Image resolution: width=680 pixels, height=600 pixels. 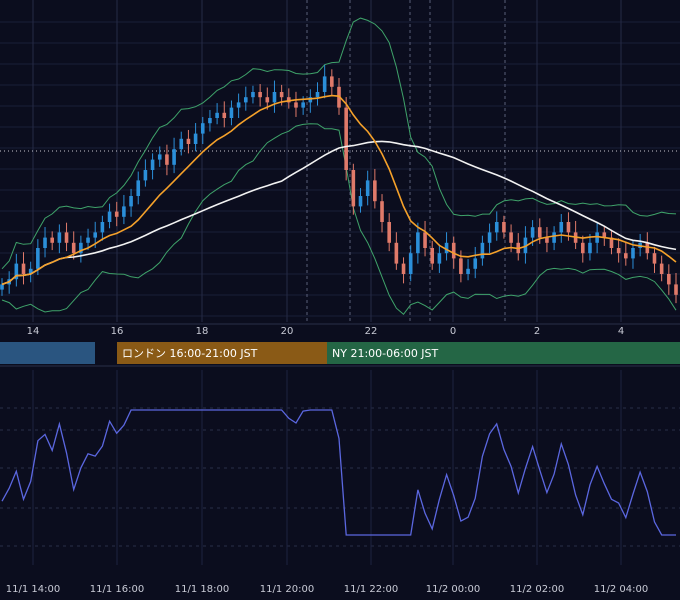 I want to click on osc-tick-label: 11/1 20:00, so click(x=287, y=589).